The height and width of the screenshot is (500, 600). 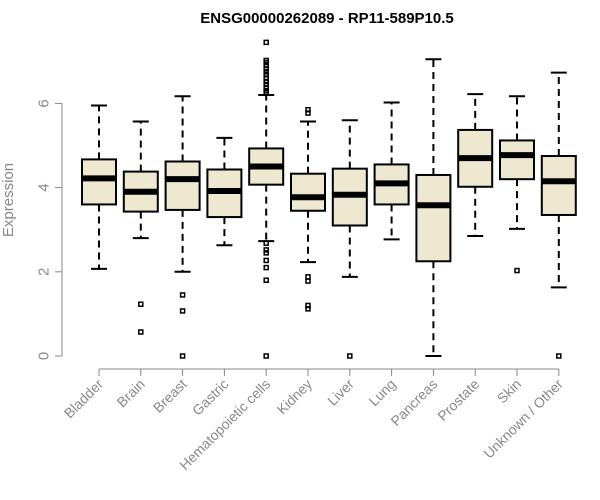 What do you see at coordinates (43, 272) in the screenshot?
I see `y-tick-label: 2` at bounding box center [43, 272].